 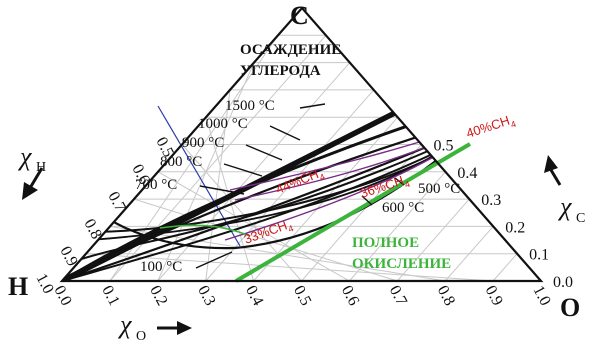 I want to click on temperature-label: 600 °C, so click(x=403, y=208).